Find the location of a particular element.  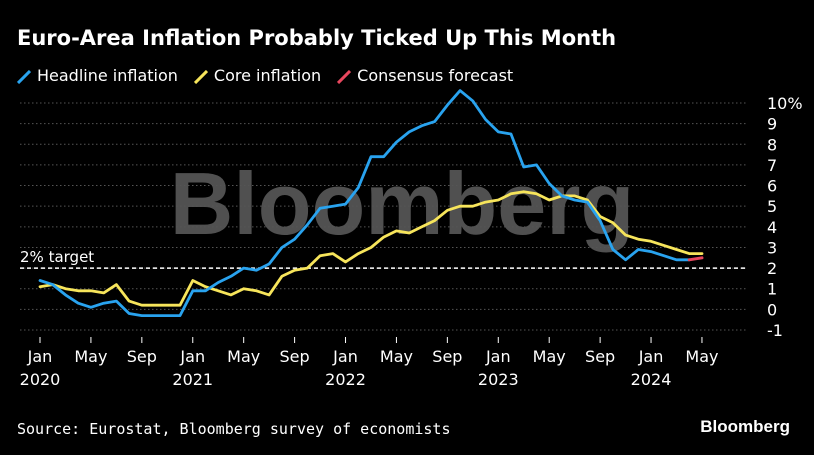

watermark: Bloomberg is located at coordinates (402, 203).